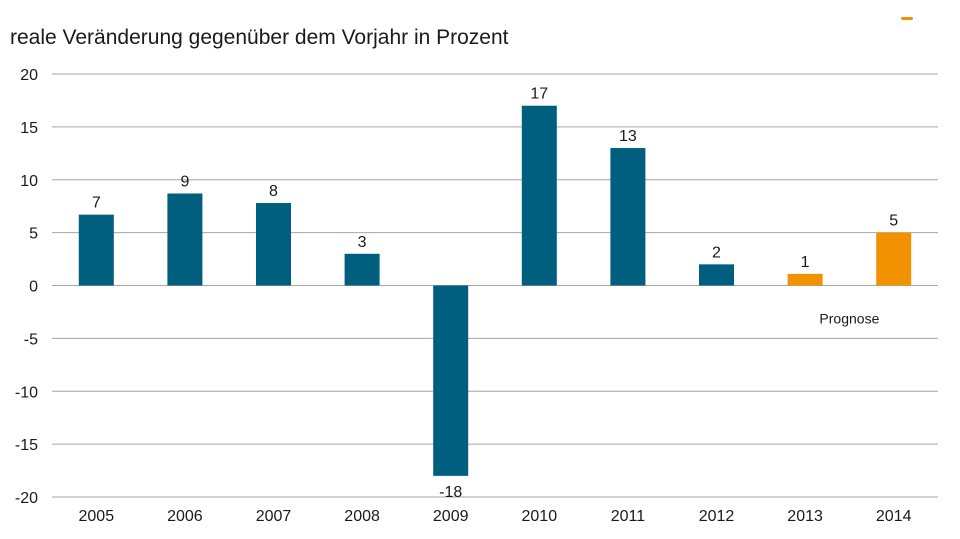  I want to click on data-label-2008: 3, so click(362, 242).